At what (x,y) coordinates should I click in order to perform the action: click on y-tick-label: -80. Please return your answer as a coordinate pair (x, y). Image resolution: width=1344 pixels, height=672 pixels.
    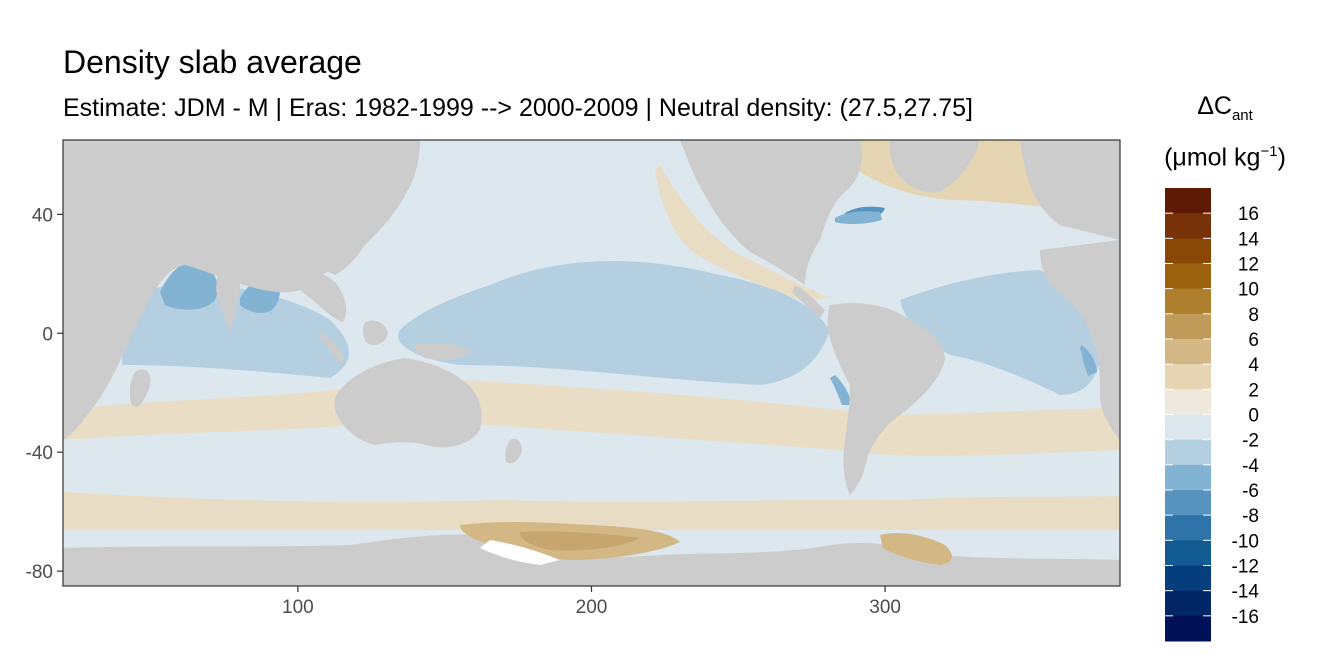
    Looking at the image, I should click on (39, 572).